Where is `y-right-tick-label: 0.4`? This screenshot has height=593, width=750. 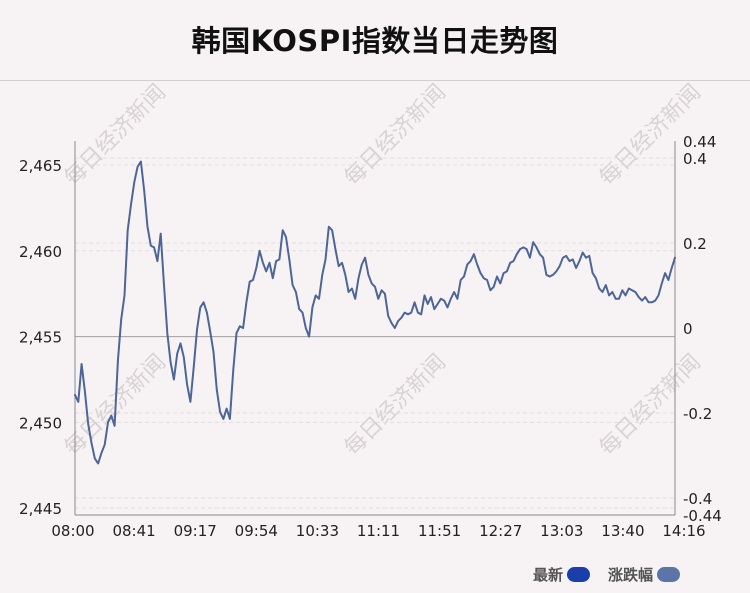
y-right-tick-label: 0.4 is located at coordinates (695, 159).